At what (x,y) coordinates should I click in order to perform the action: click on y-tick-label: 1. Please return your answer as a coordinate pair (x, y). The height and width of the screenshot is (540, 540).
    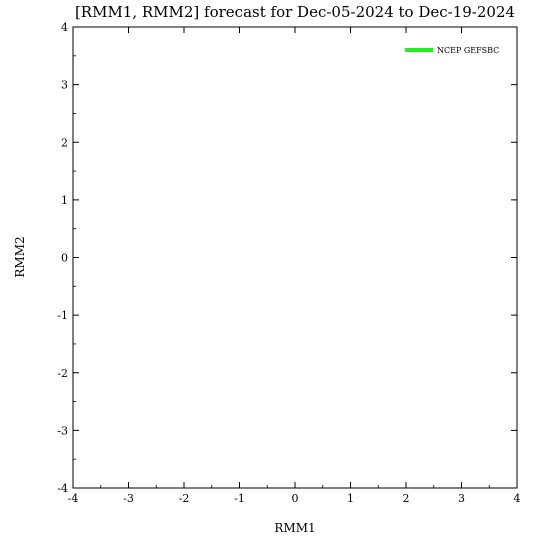
    Looking at the image, I should click on (64, 200).